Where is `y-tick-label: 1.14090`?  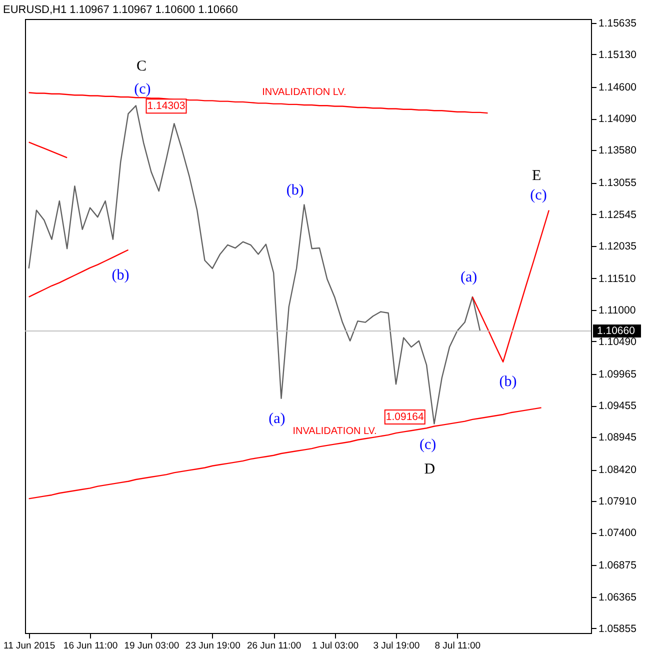 y-tick-label: 1.14090 is located at coordinates (617, 119).